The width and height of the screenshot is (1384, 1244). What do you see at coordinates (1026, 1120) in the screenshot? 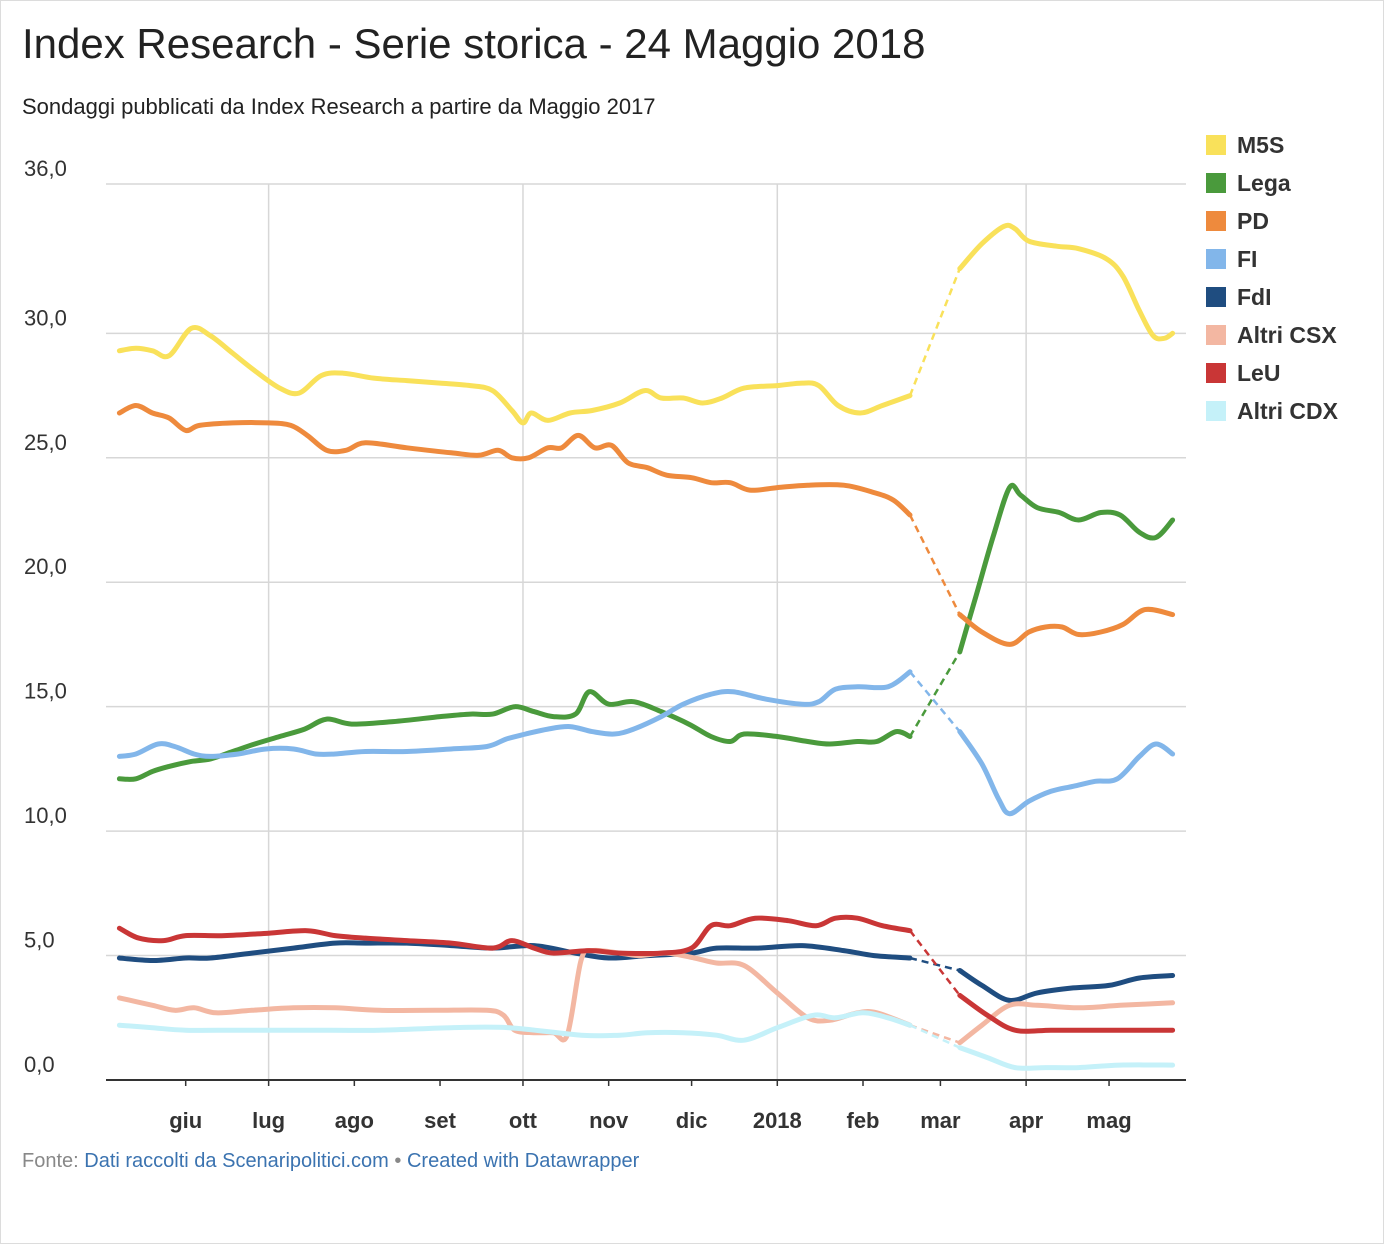
I see `x-tick-label: apr` at bounding box center [1026, 1120].